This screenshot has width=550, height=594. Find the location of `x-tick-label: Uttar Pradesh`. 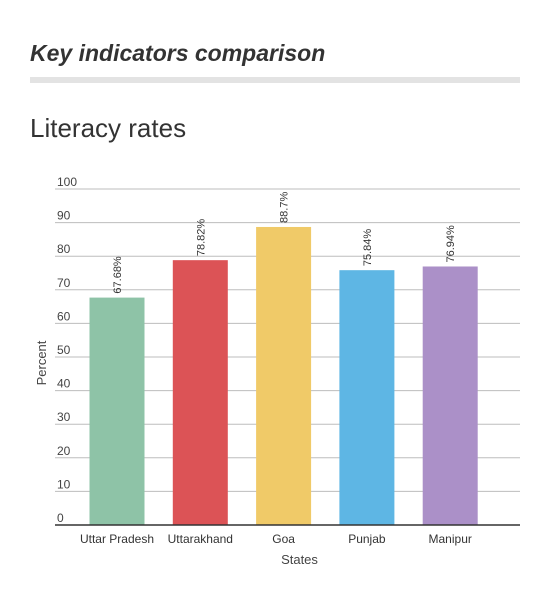

x-tick-label: Uttar Pradesh is located at coordinates (117, 539).